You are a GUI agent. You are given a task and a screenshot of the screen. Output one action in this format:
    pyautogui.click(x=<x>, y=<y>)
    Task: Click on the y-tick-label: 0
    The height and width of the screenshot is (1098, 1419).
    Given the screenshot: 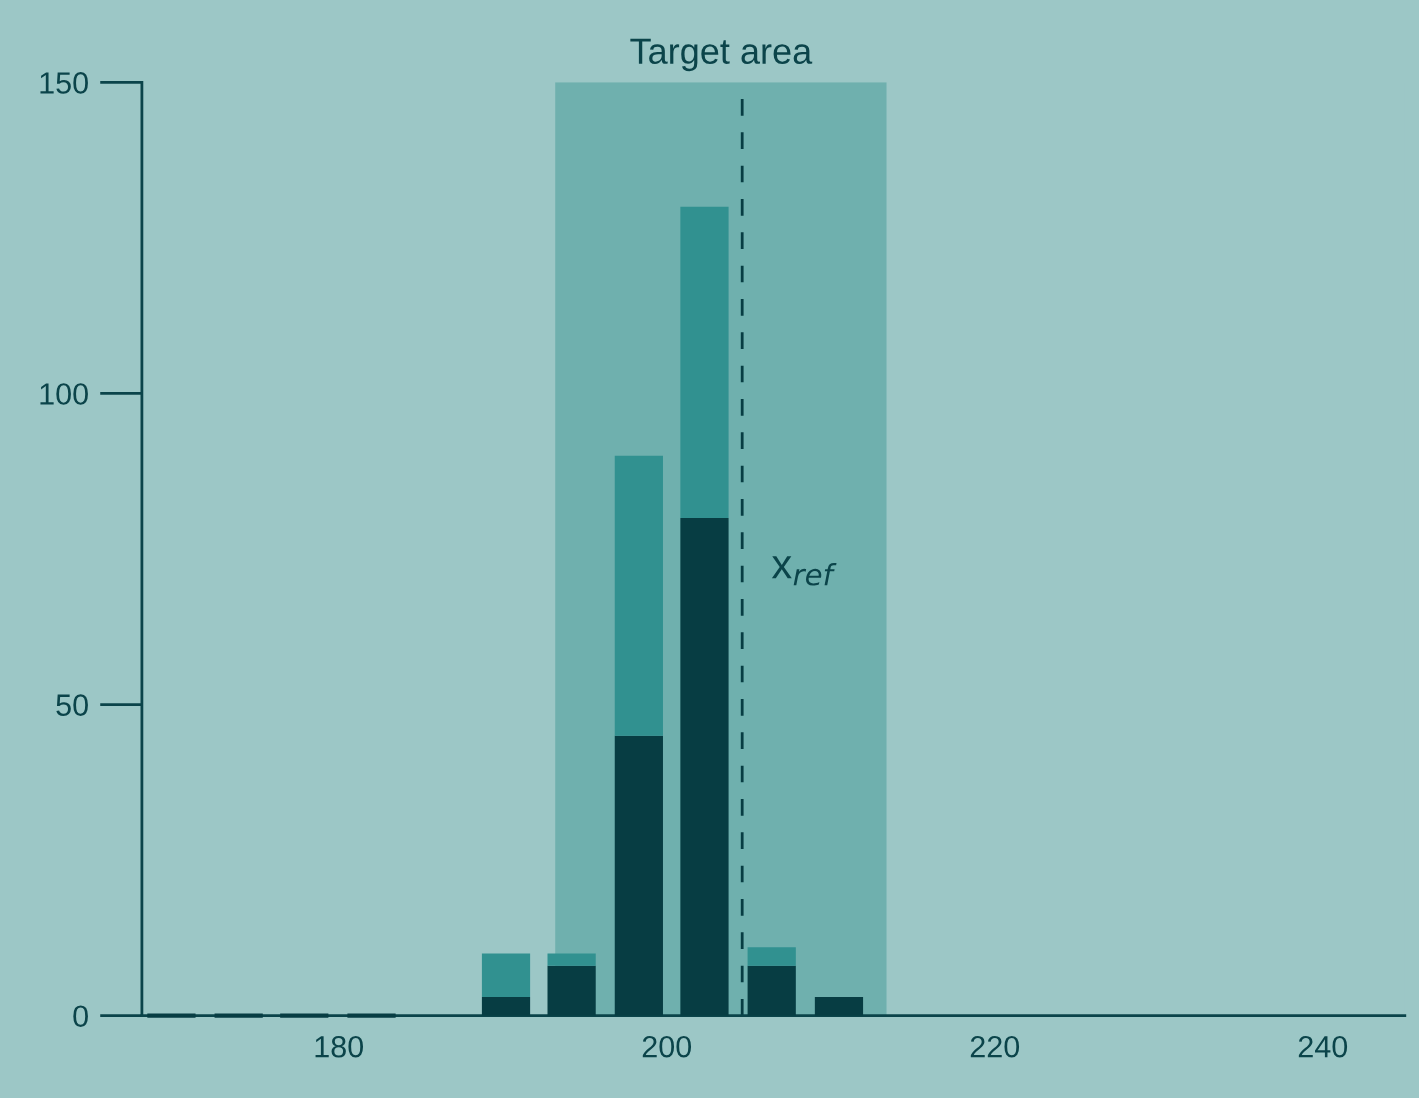 What is the action you would take?
    pyautogui.click(x=80, y=1016)
    